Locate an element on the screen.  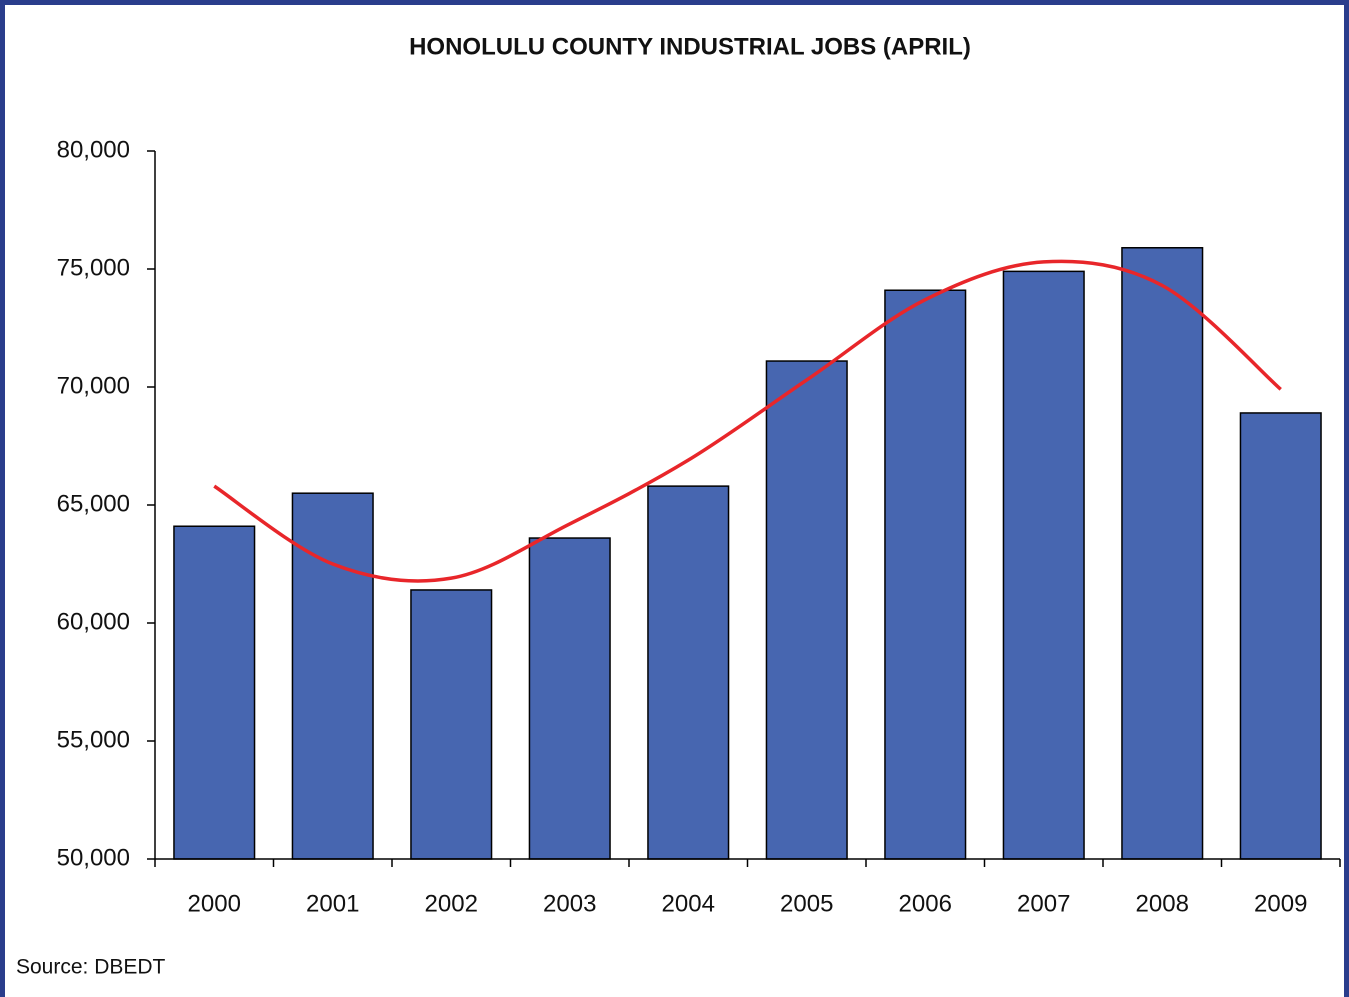
y-tick-label: 65,000 is located at coordinates (93, 503).